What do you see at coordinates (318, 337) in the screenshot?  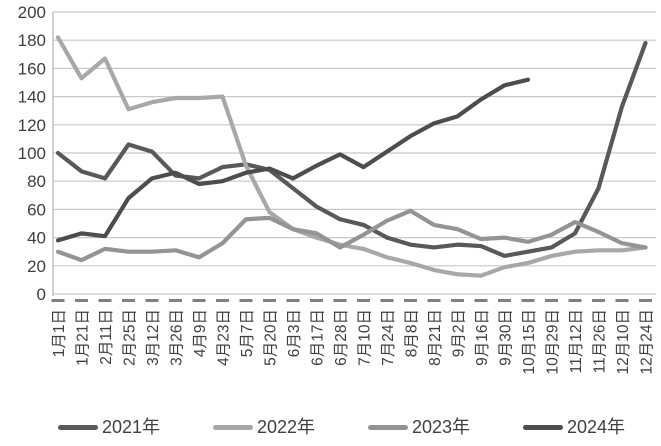 I see `x-axis-tick-label: 6月17日` at bounding box center [318, 337].